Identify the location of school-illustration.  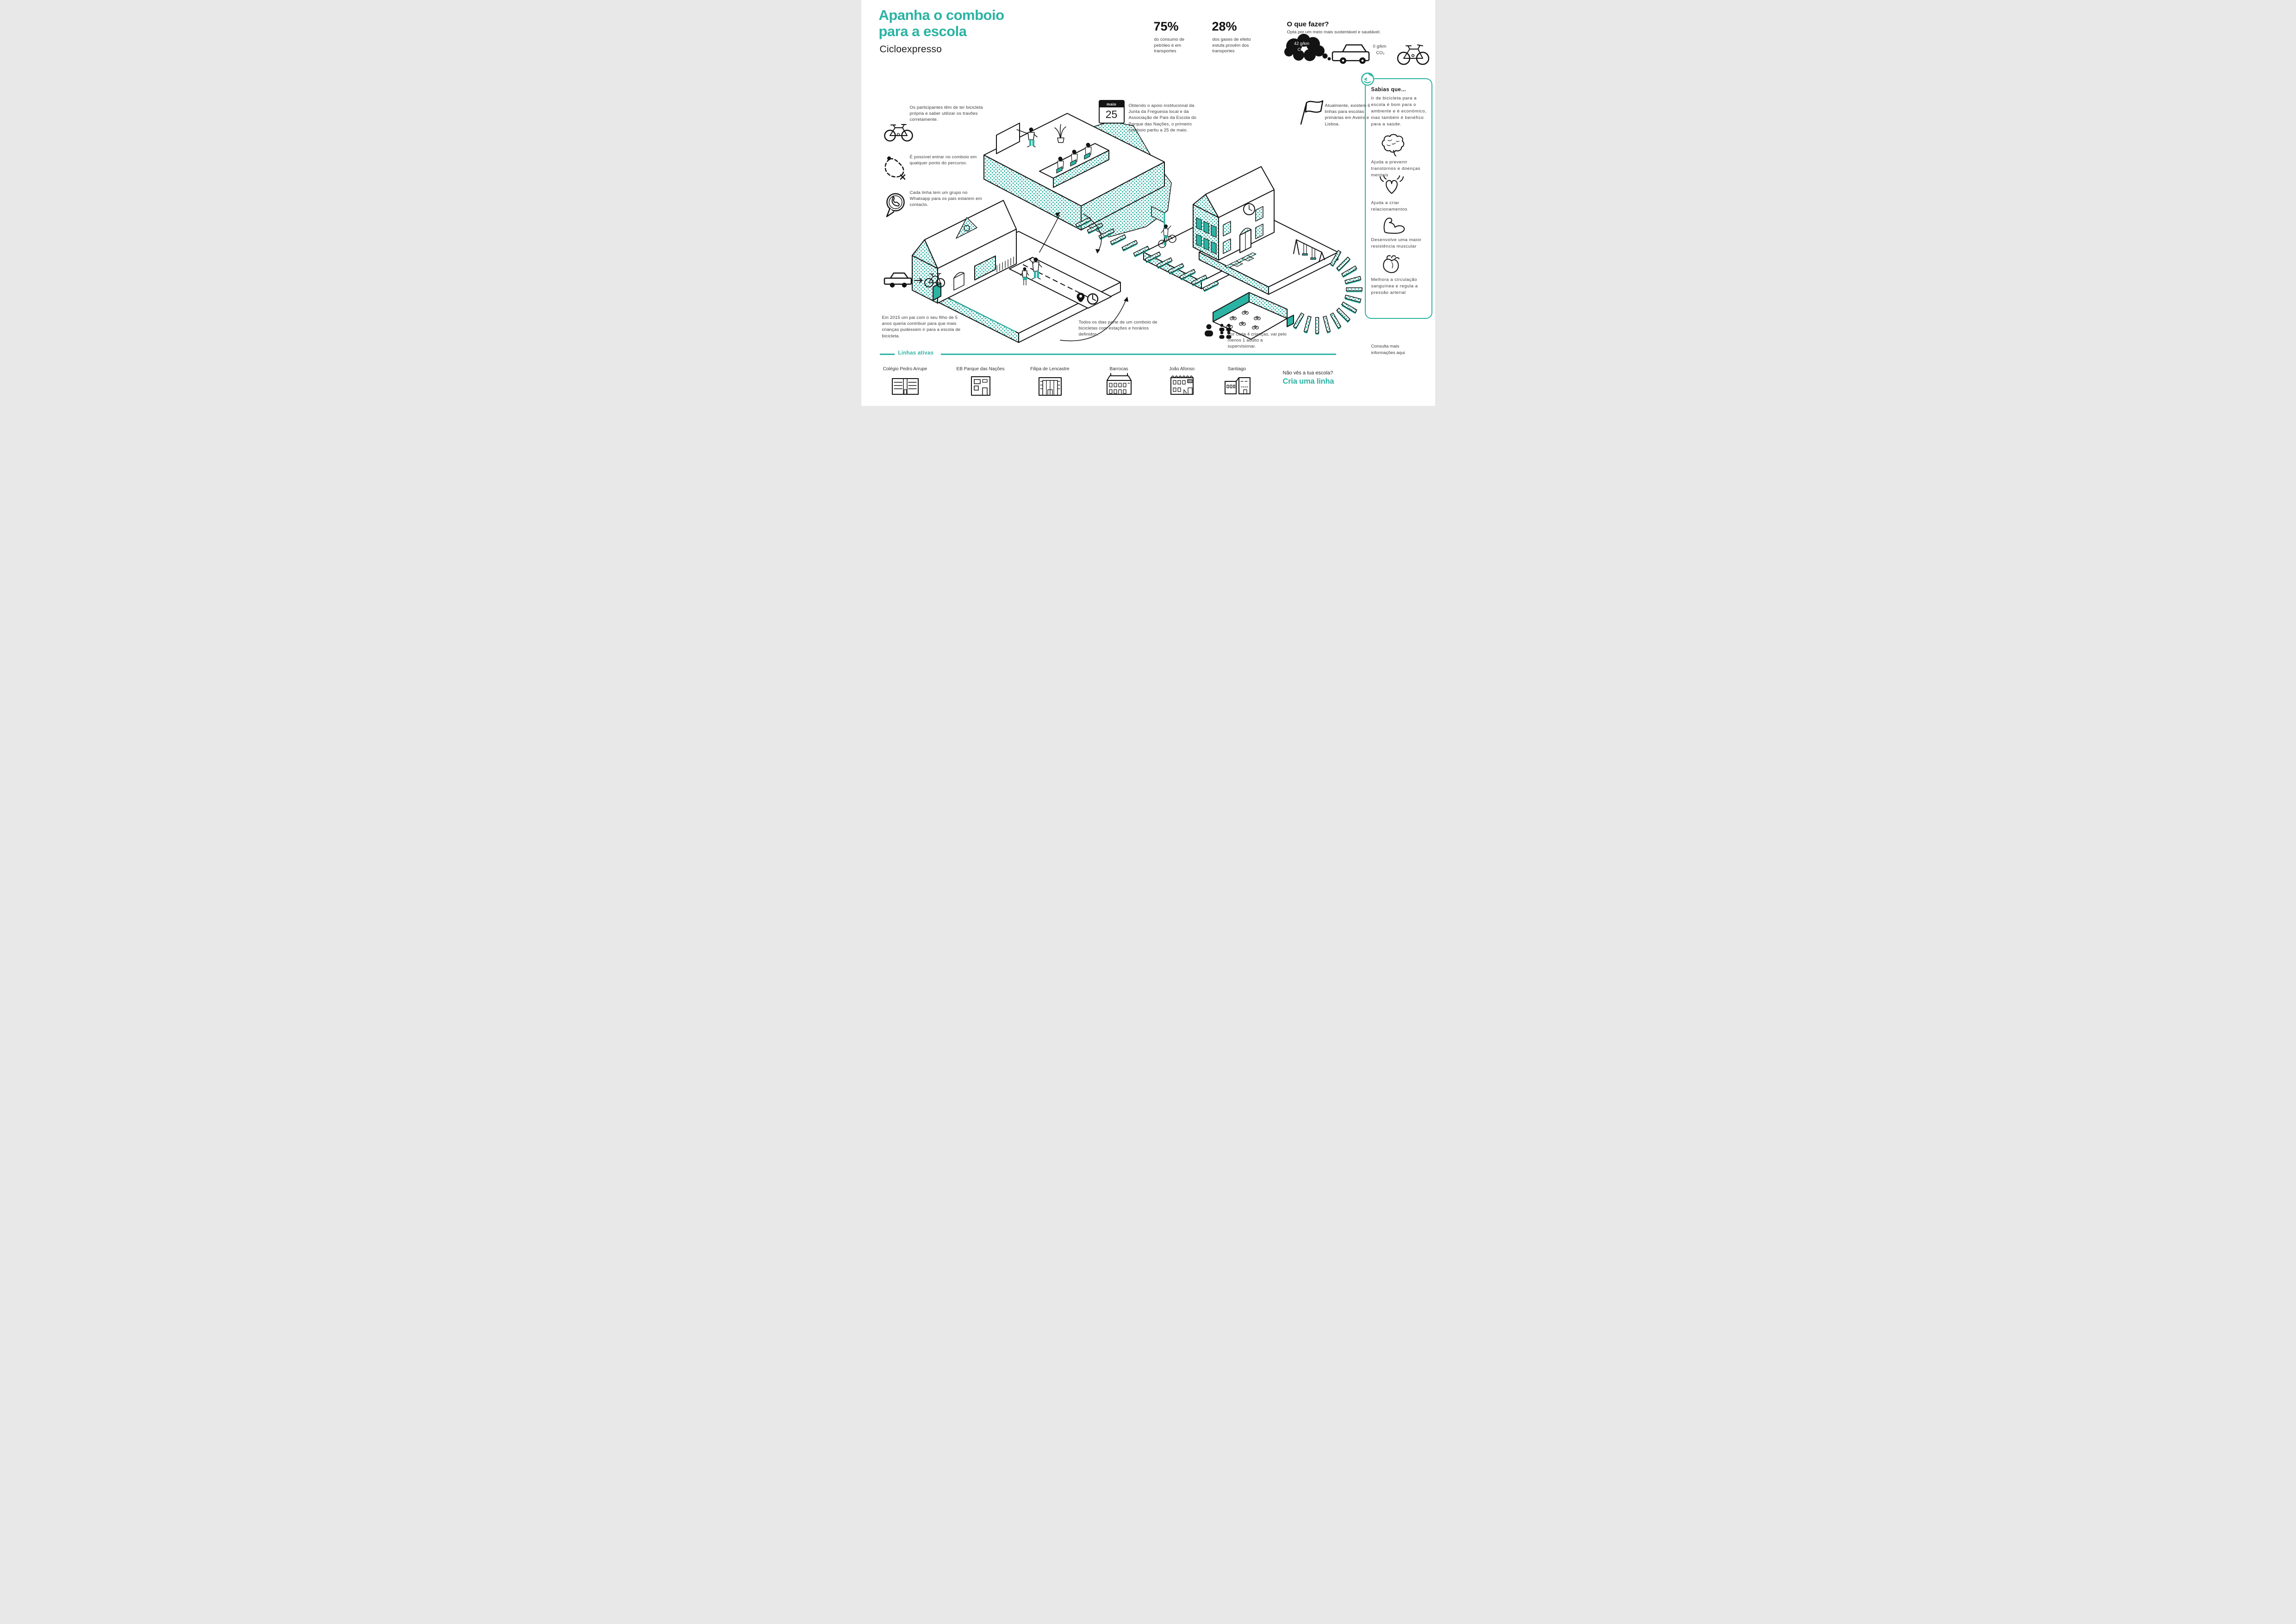
(1265, 230).